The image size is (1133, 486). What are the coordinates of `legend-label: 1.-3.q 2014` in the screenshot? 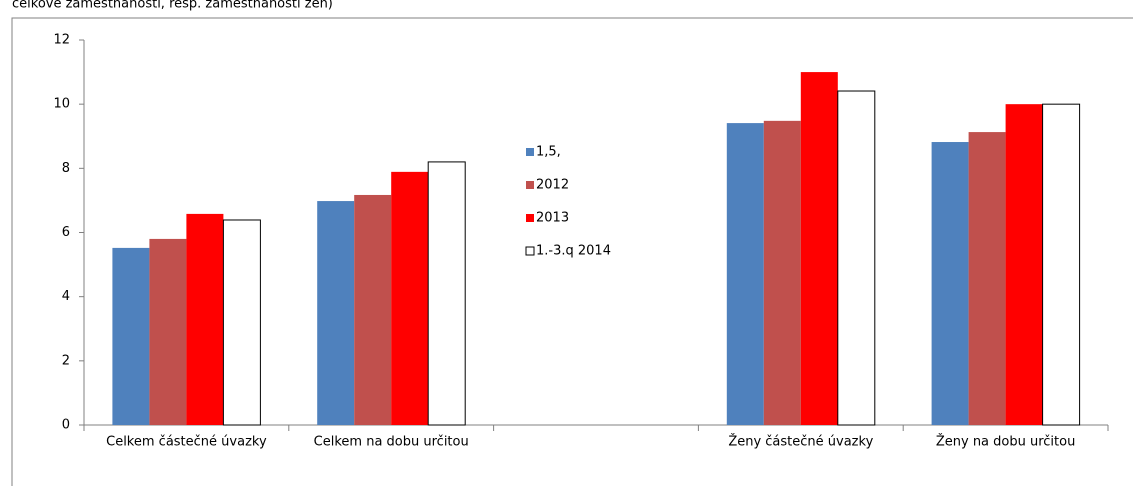 It's located at (573, 251).